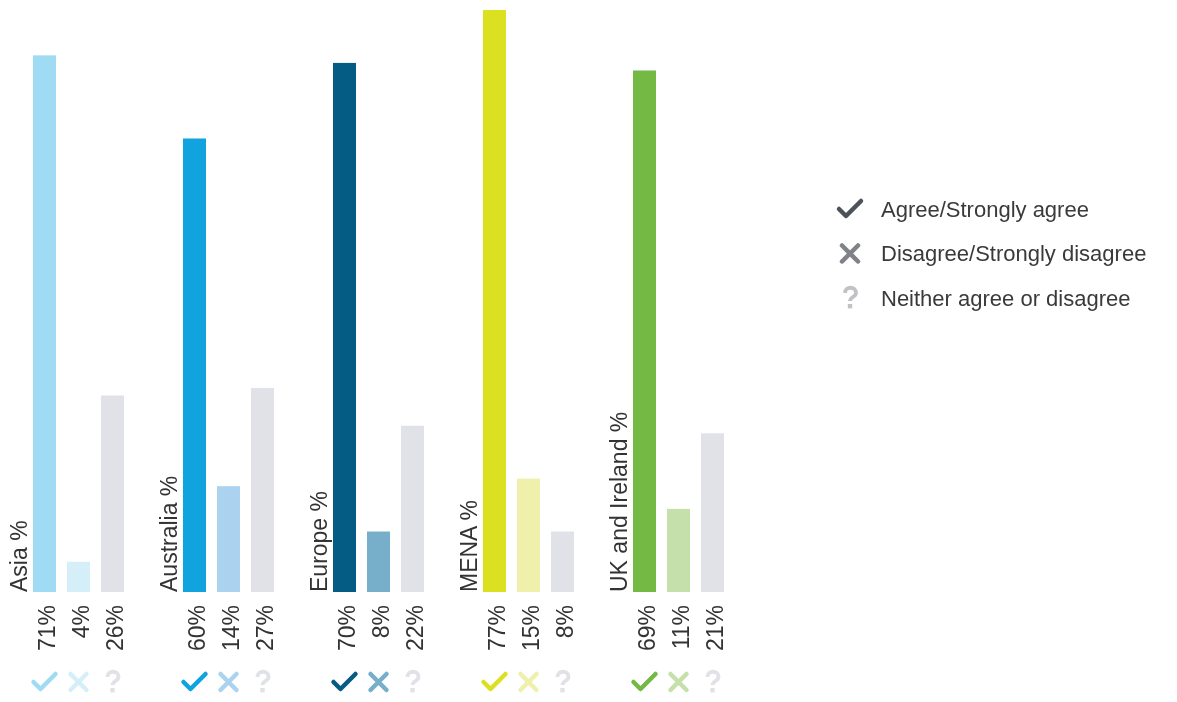 This screenshot has width=1177, height=702. Describe the element at coordinates (47, 628) in the screenshot. I see `data-label: 71%` at that location.